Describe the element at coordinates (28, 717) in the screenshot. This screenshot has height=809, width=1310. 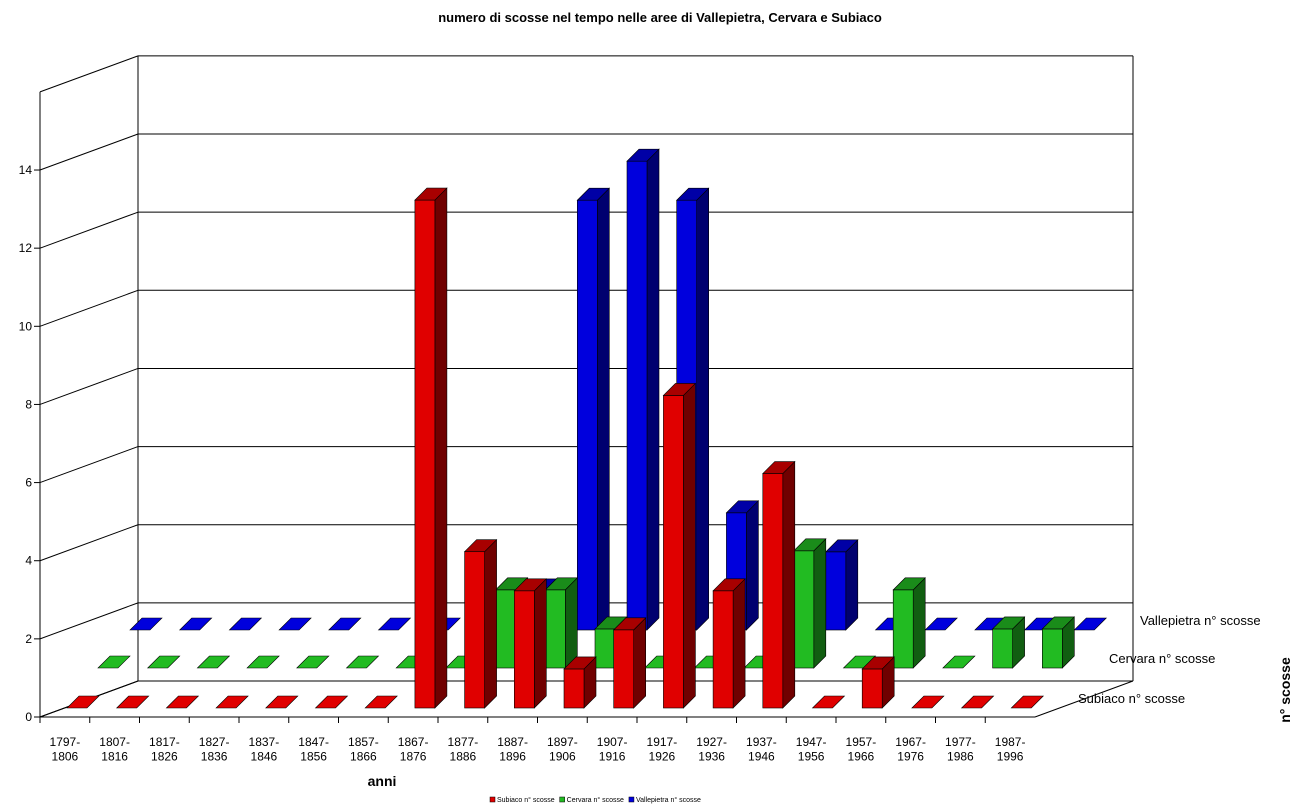
I see `y-tick-label: 0` at that location.